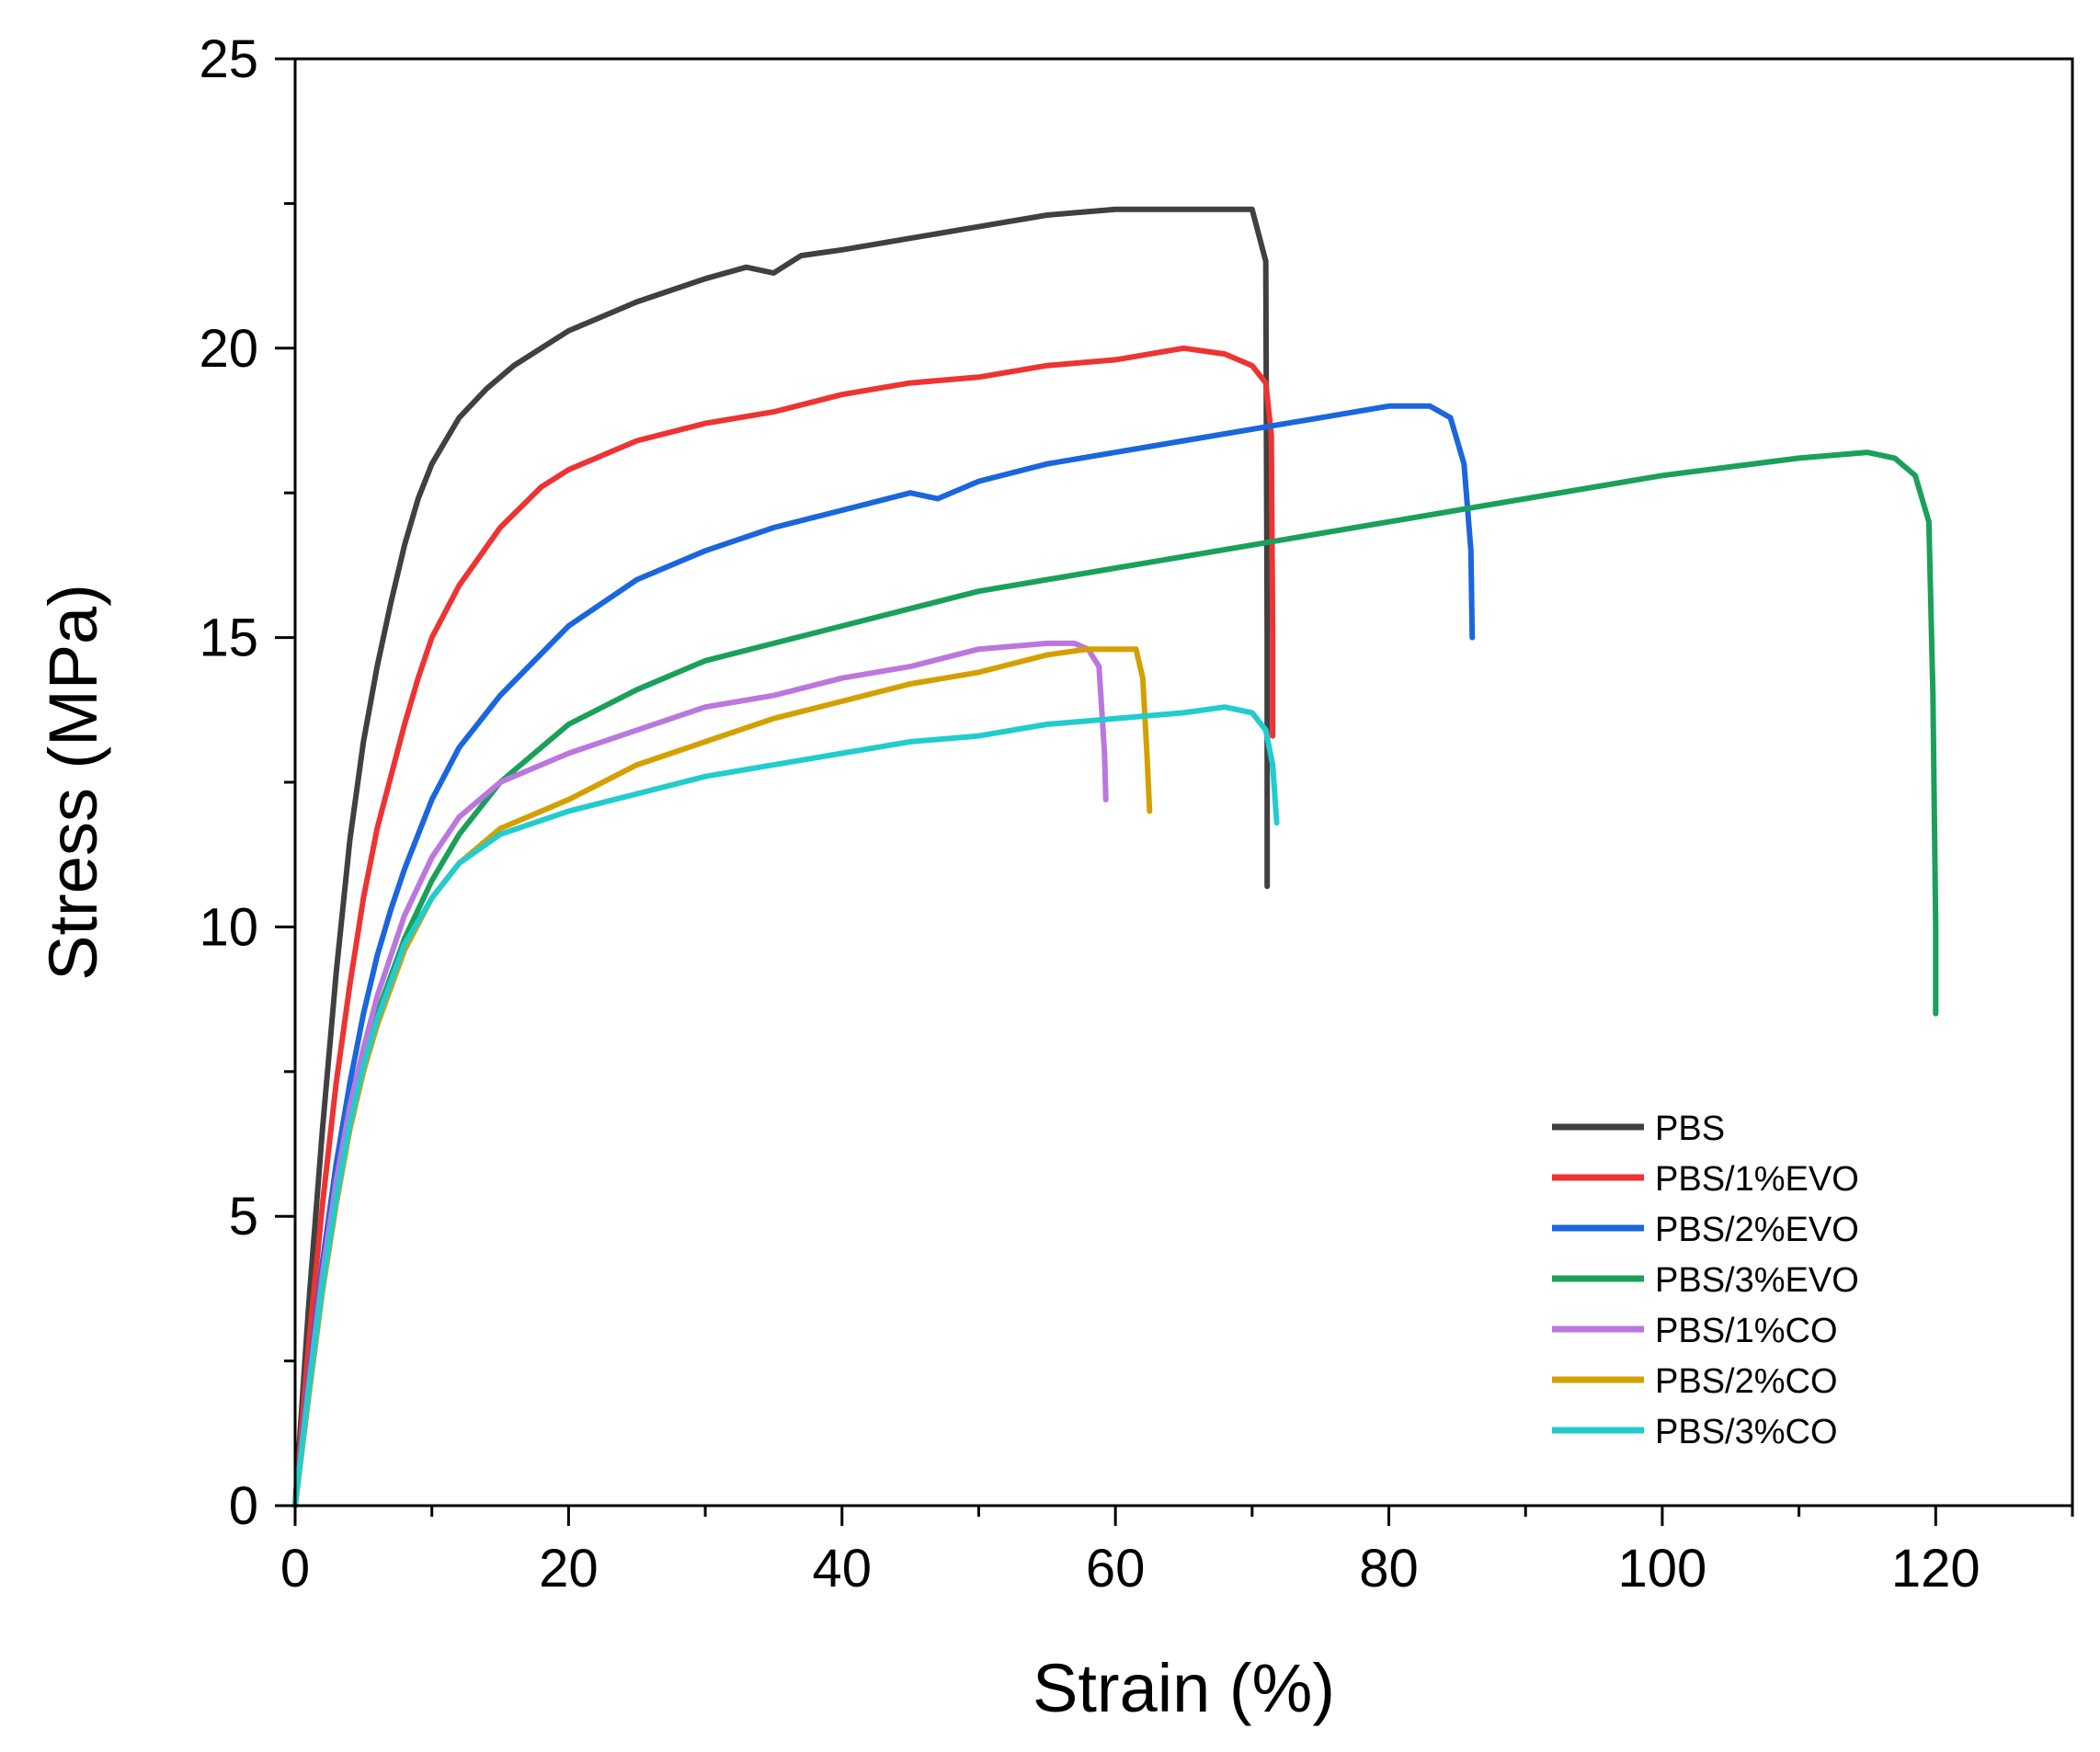 This screenshot has height=1752, width=2100. I want to click on x-axis-ticks: 0 20 40 60 80 100 120, so click(1177, 1552).